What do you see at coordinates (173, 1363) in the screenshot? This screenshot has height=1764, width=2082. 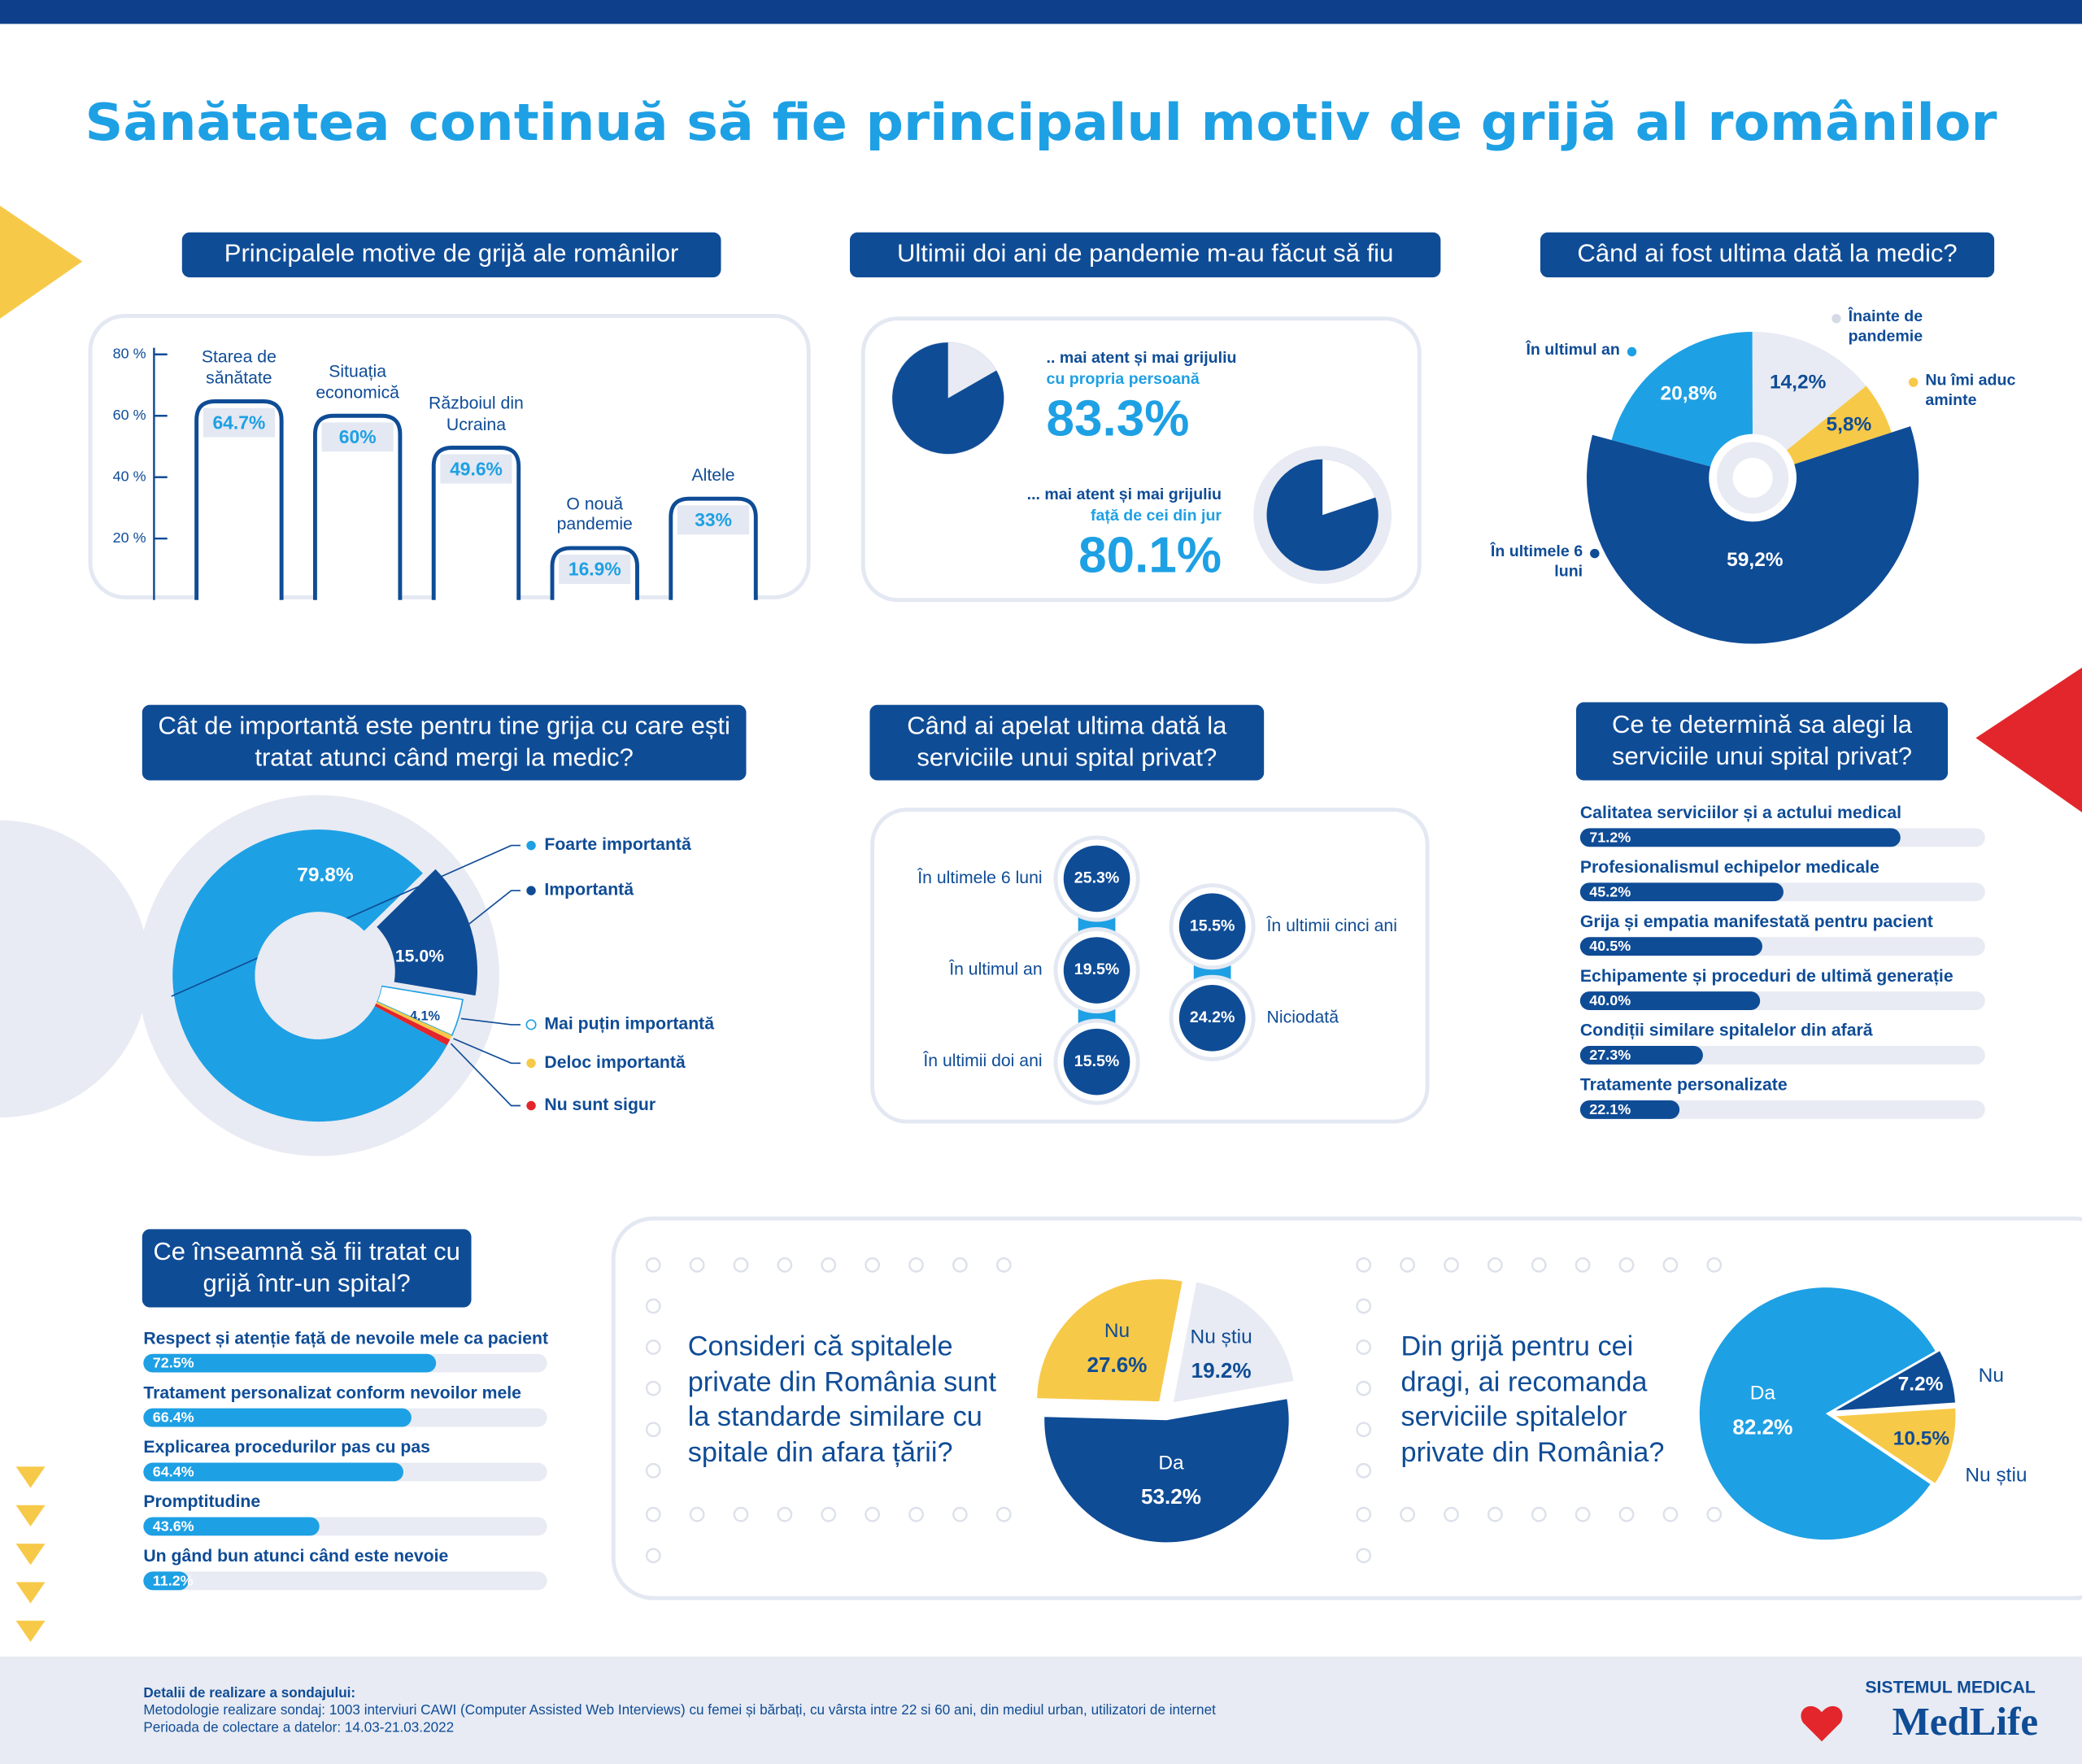 I see `value-label: 72.5%` at bounding box center [173, 1363].